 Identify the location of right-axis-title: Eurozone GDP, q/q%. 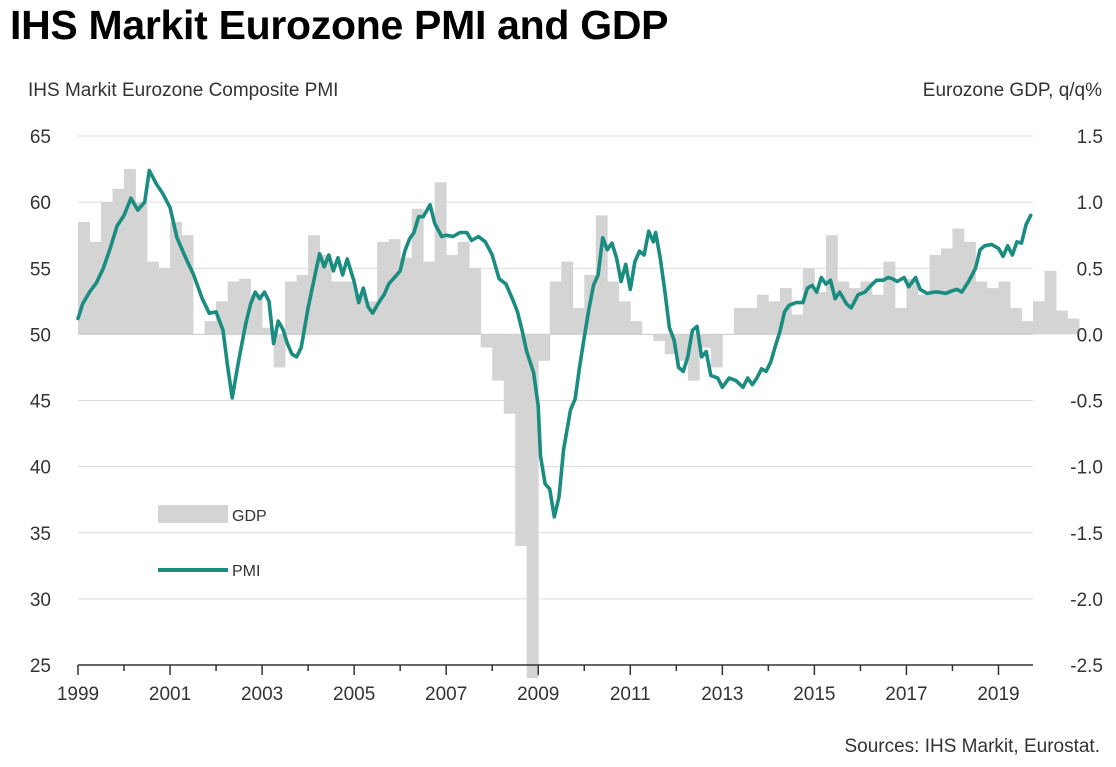
(1012, 90).